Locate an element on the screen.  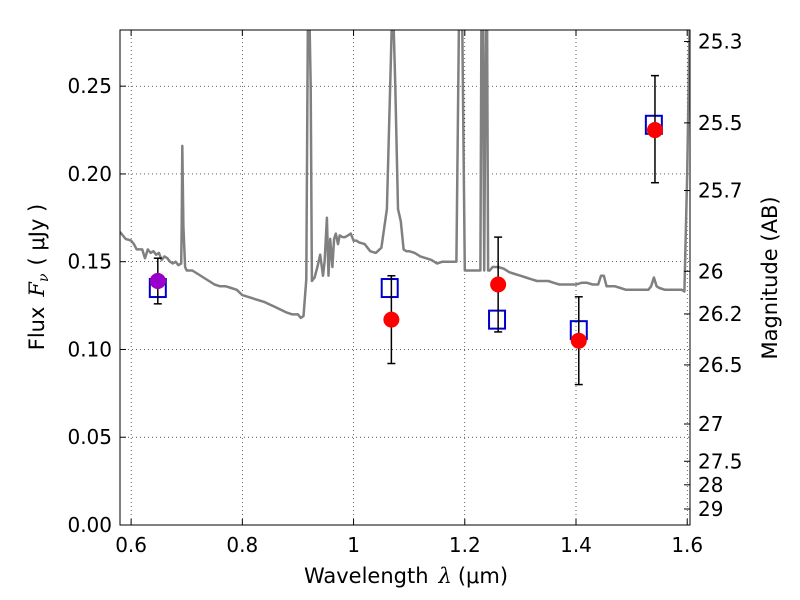
x-tick-label: 1.4 is located at coordinates (576, 545).